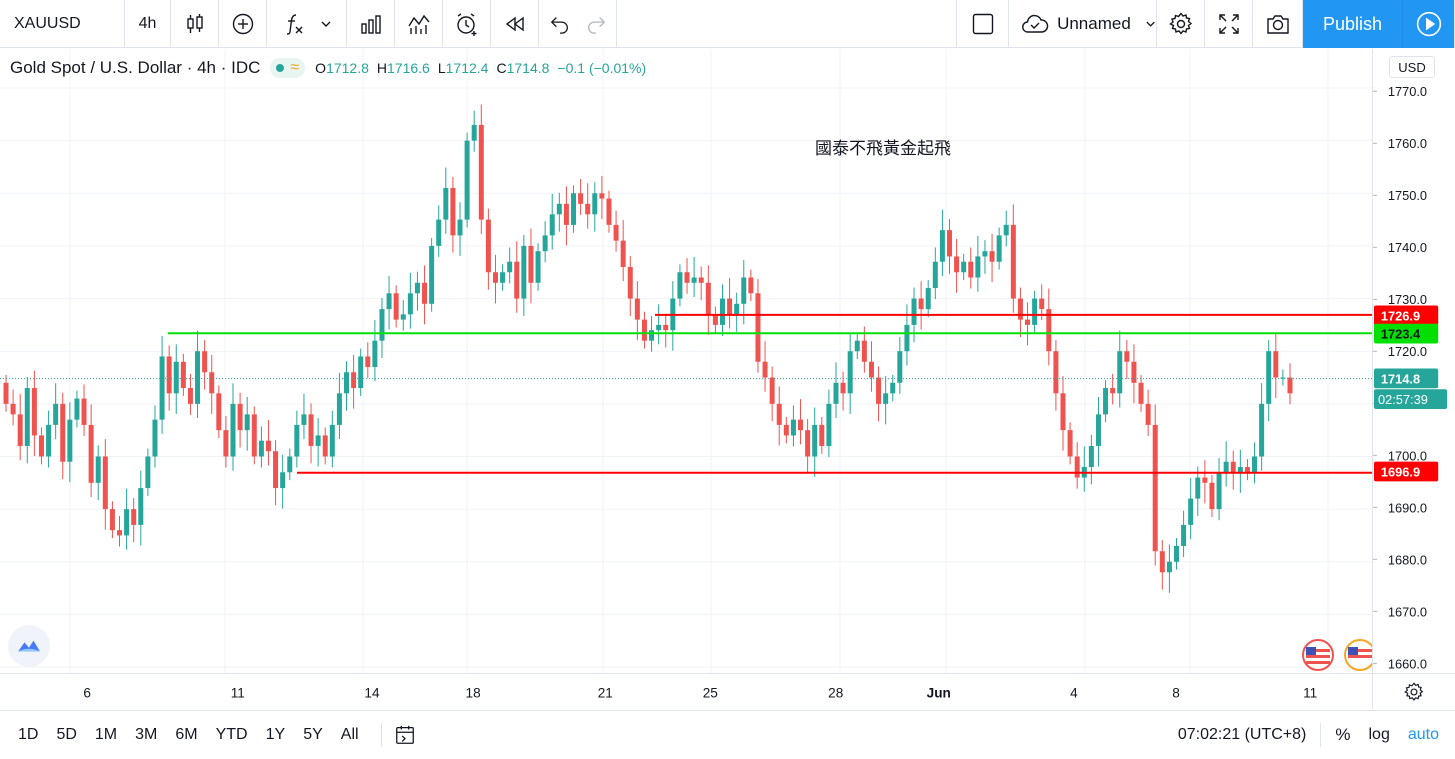 The width and height of the screenshot is (1455, 759). Describe the element at coordinates (1083, 24) in the screenshot. I see `layout-name-button: Unnamed` at that location.